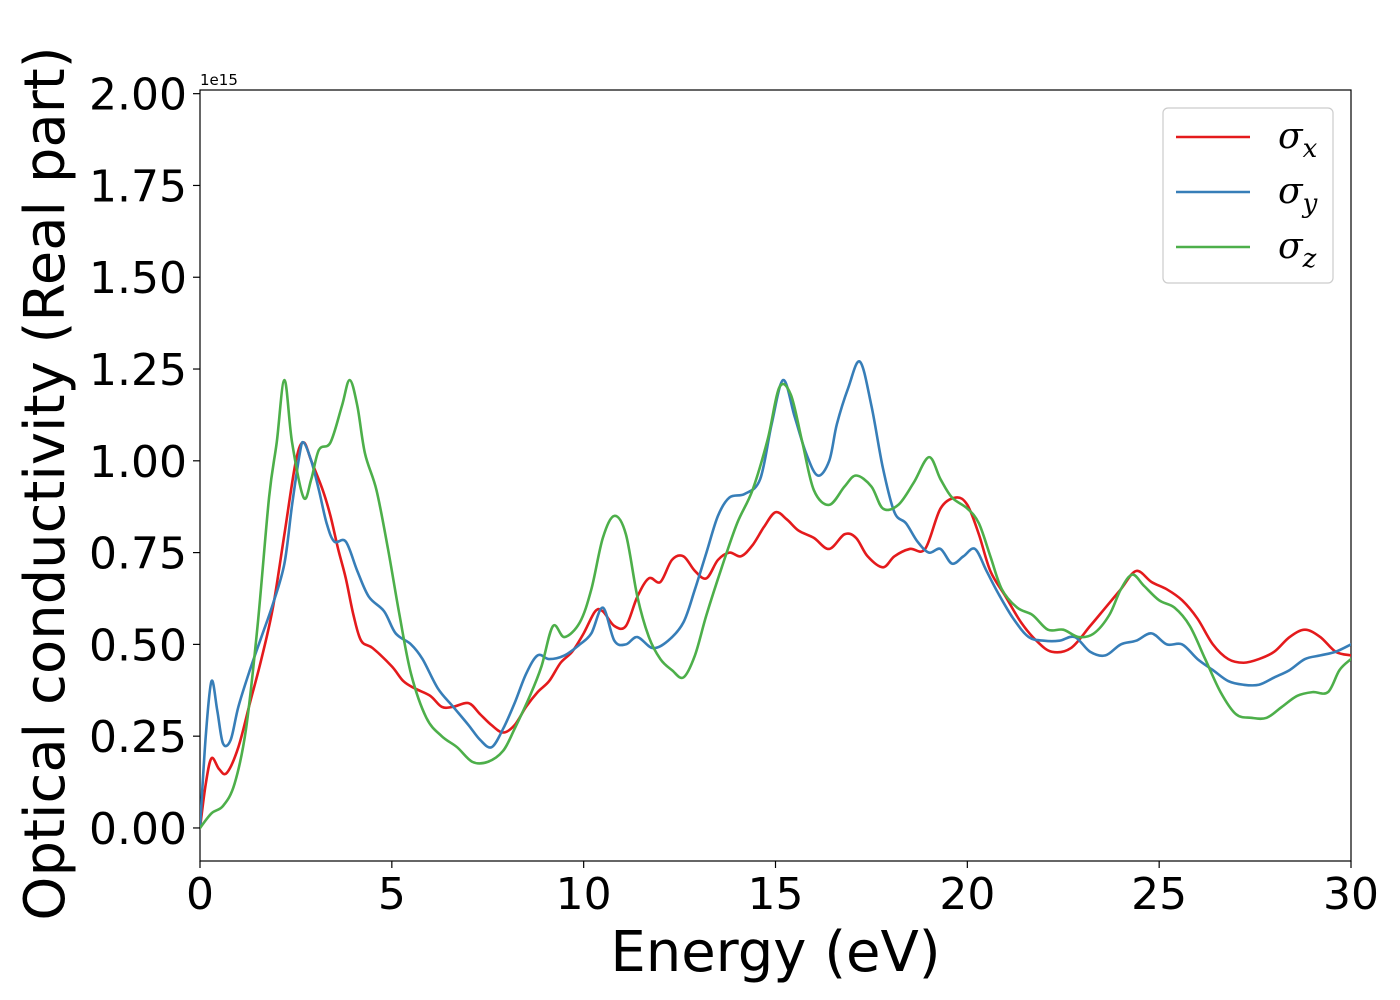  Describe the element at coordinates (1159, 894) in the screenshot. I see `x-tick-label: 25` at that location.